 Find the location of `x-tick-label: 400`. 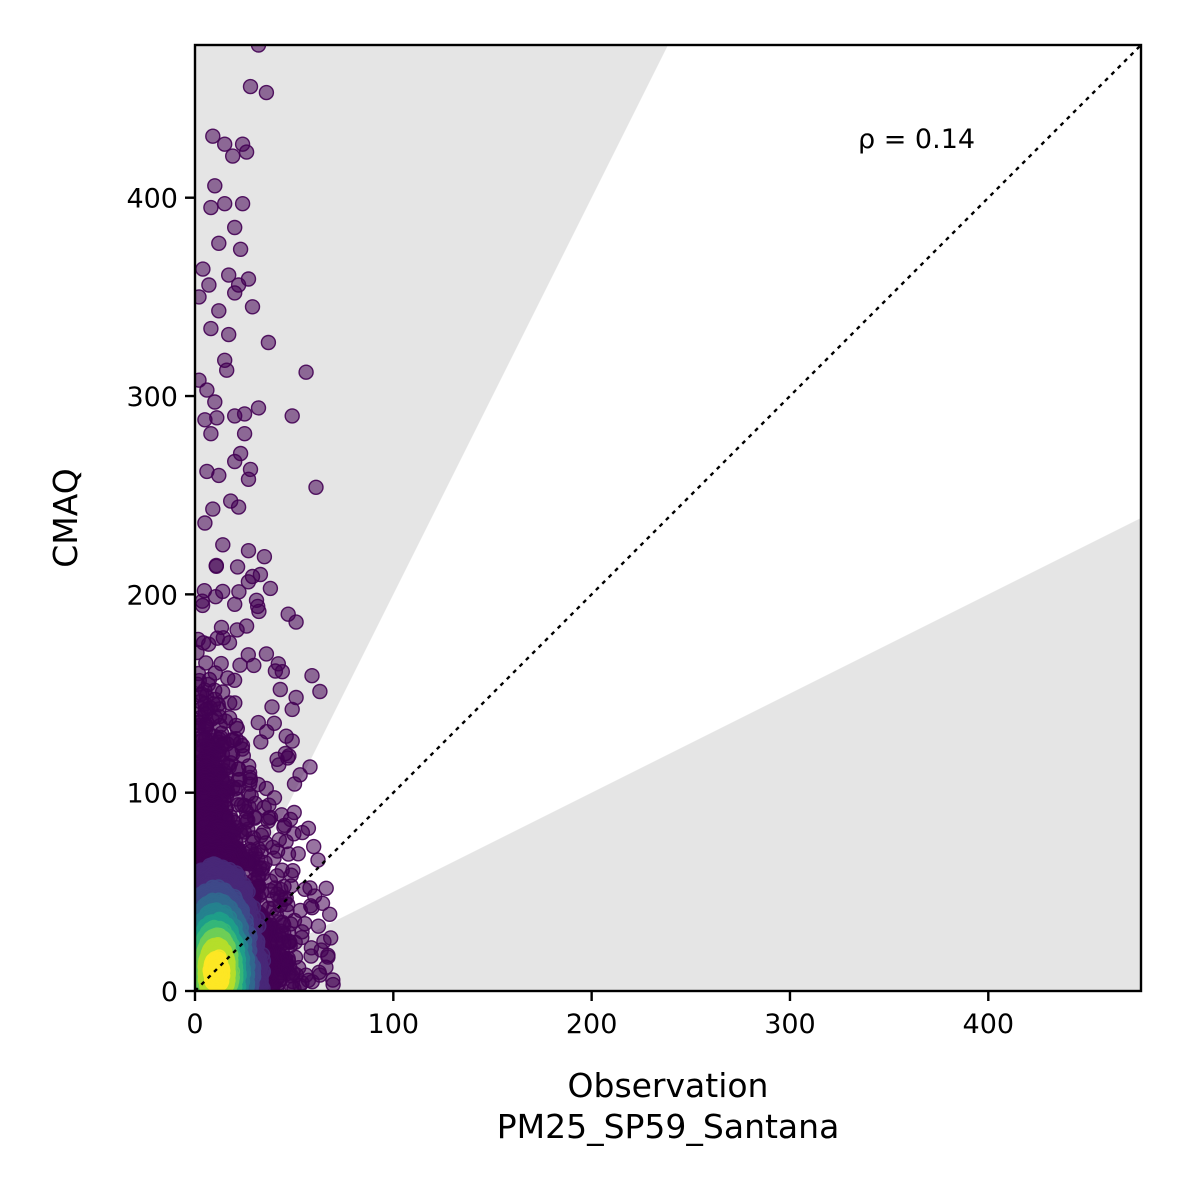

x-tick-label: 400 is located at coordinates (989, 1024).